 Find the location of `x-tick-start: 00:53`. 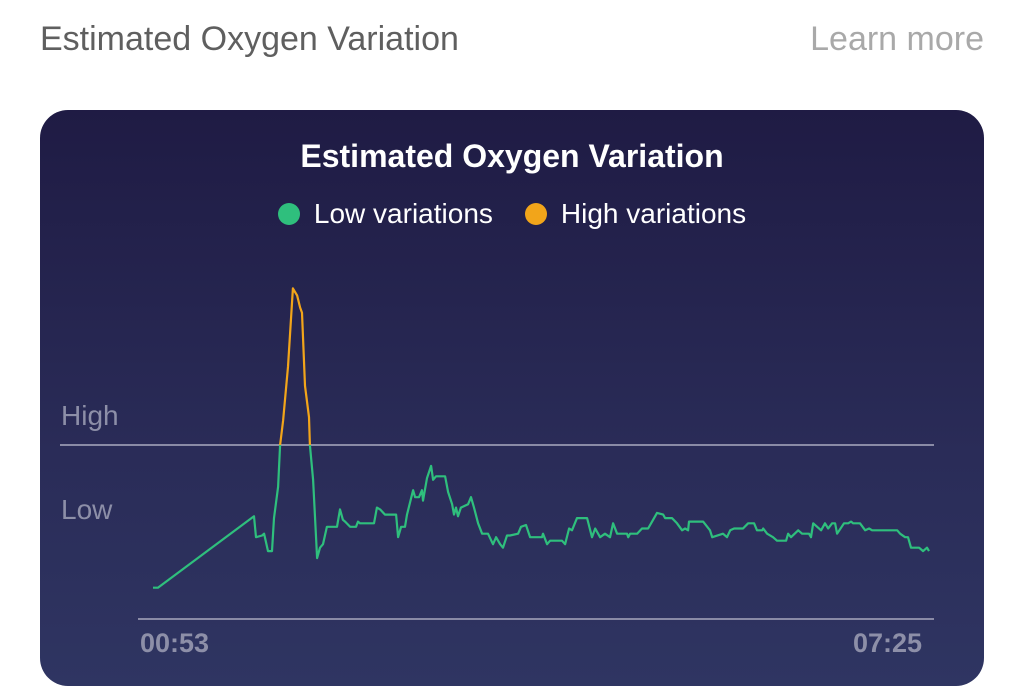

x-tick-start: 00:53 is located at coordinates (175, 643).